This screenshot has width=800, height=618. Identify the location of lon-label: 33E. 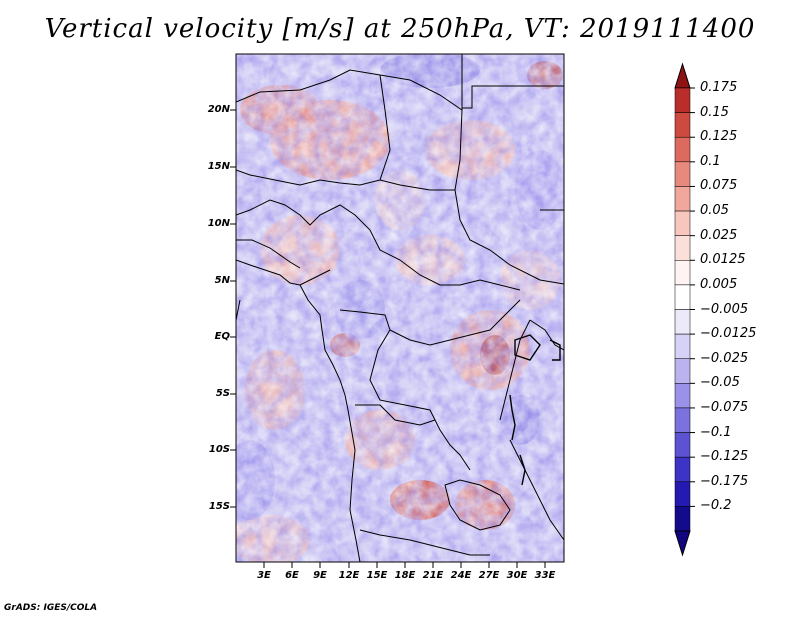
(545, 575).